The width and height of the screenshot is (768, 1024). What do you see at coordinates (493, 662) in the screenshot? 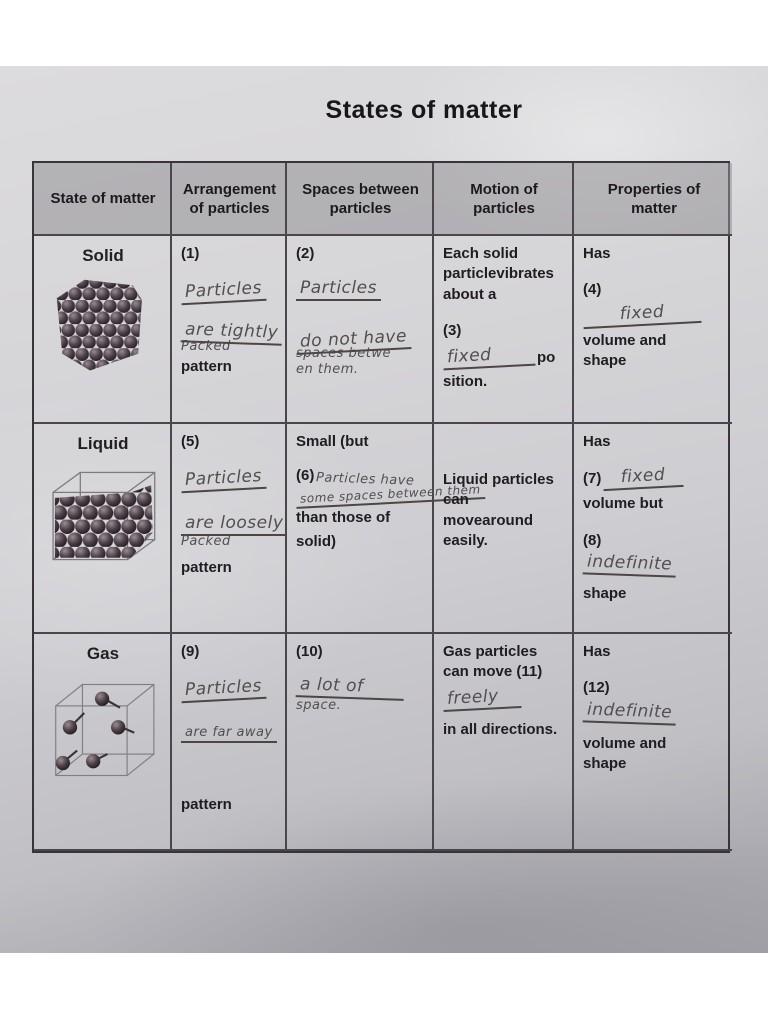
I see `printed-text: Gas particles can move (11)` at bounding box center [493, 662].